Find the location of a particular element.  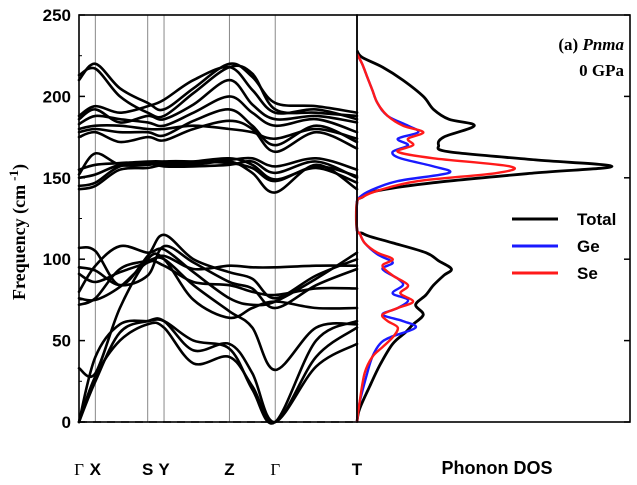

y-tick-label: 0 is located at coordinates (66, 422).